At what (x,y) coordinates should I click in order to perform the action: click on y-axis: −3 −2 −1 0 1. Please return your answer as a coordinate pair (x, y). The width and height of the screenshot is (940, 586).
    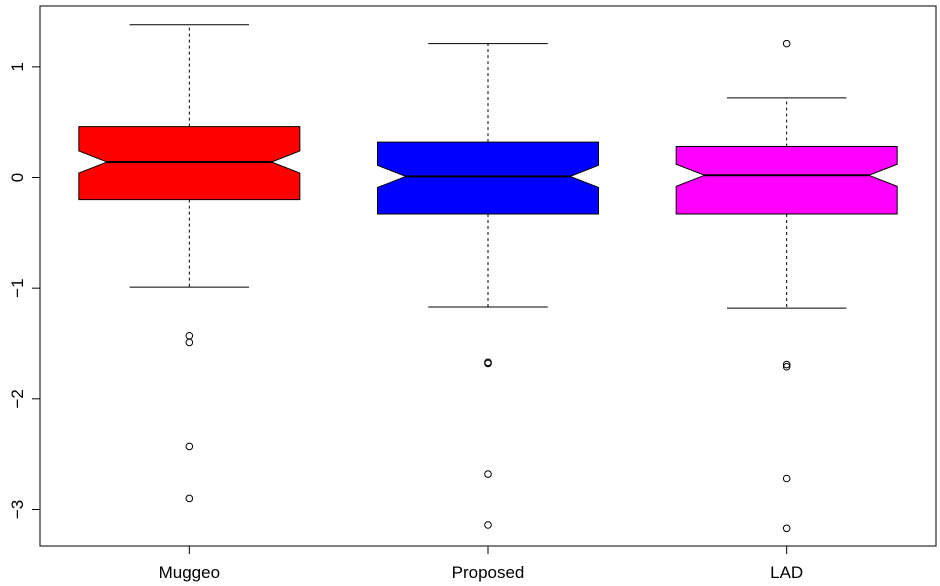
    Looking at the image, I should click on (24, 290).